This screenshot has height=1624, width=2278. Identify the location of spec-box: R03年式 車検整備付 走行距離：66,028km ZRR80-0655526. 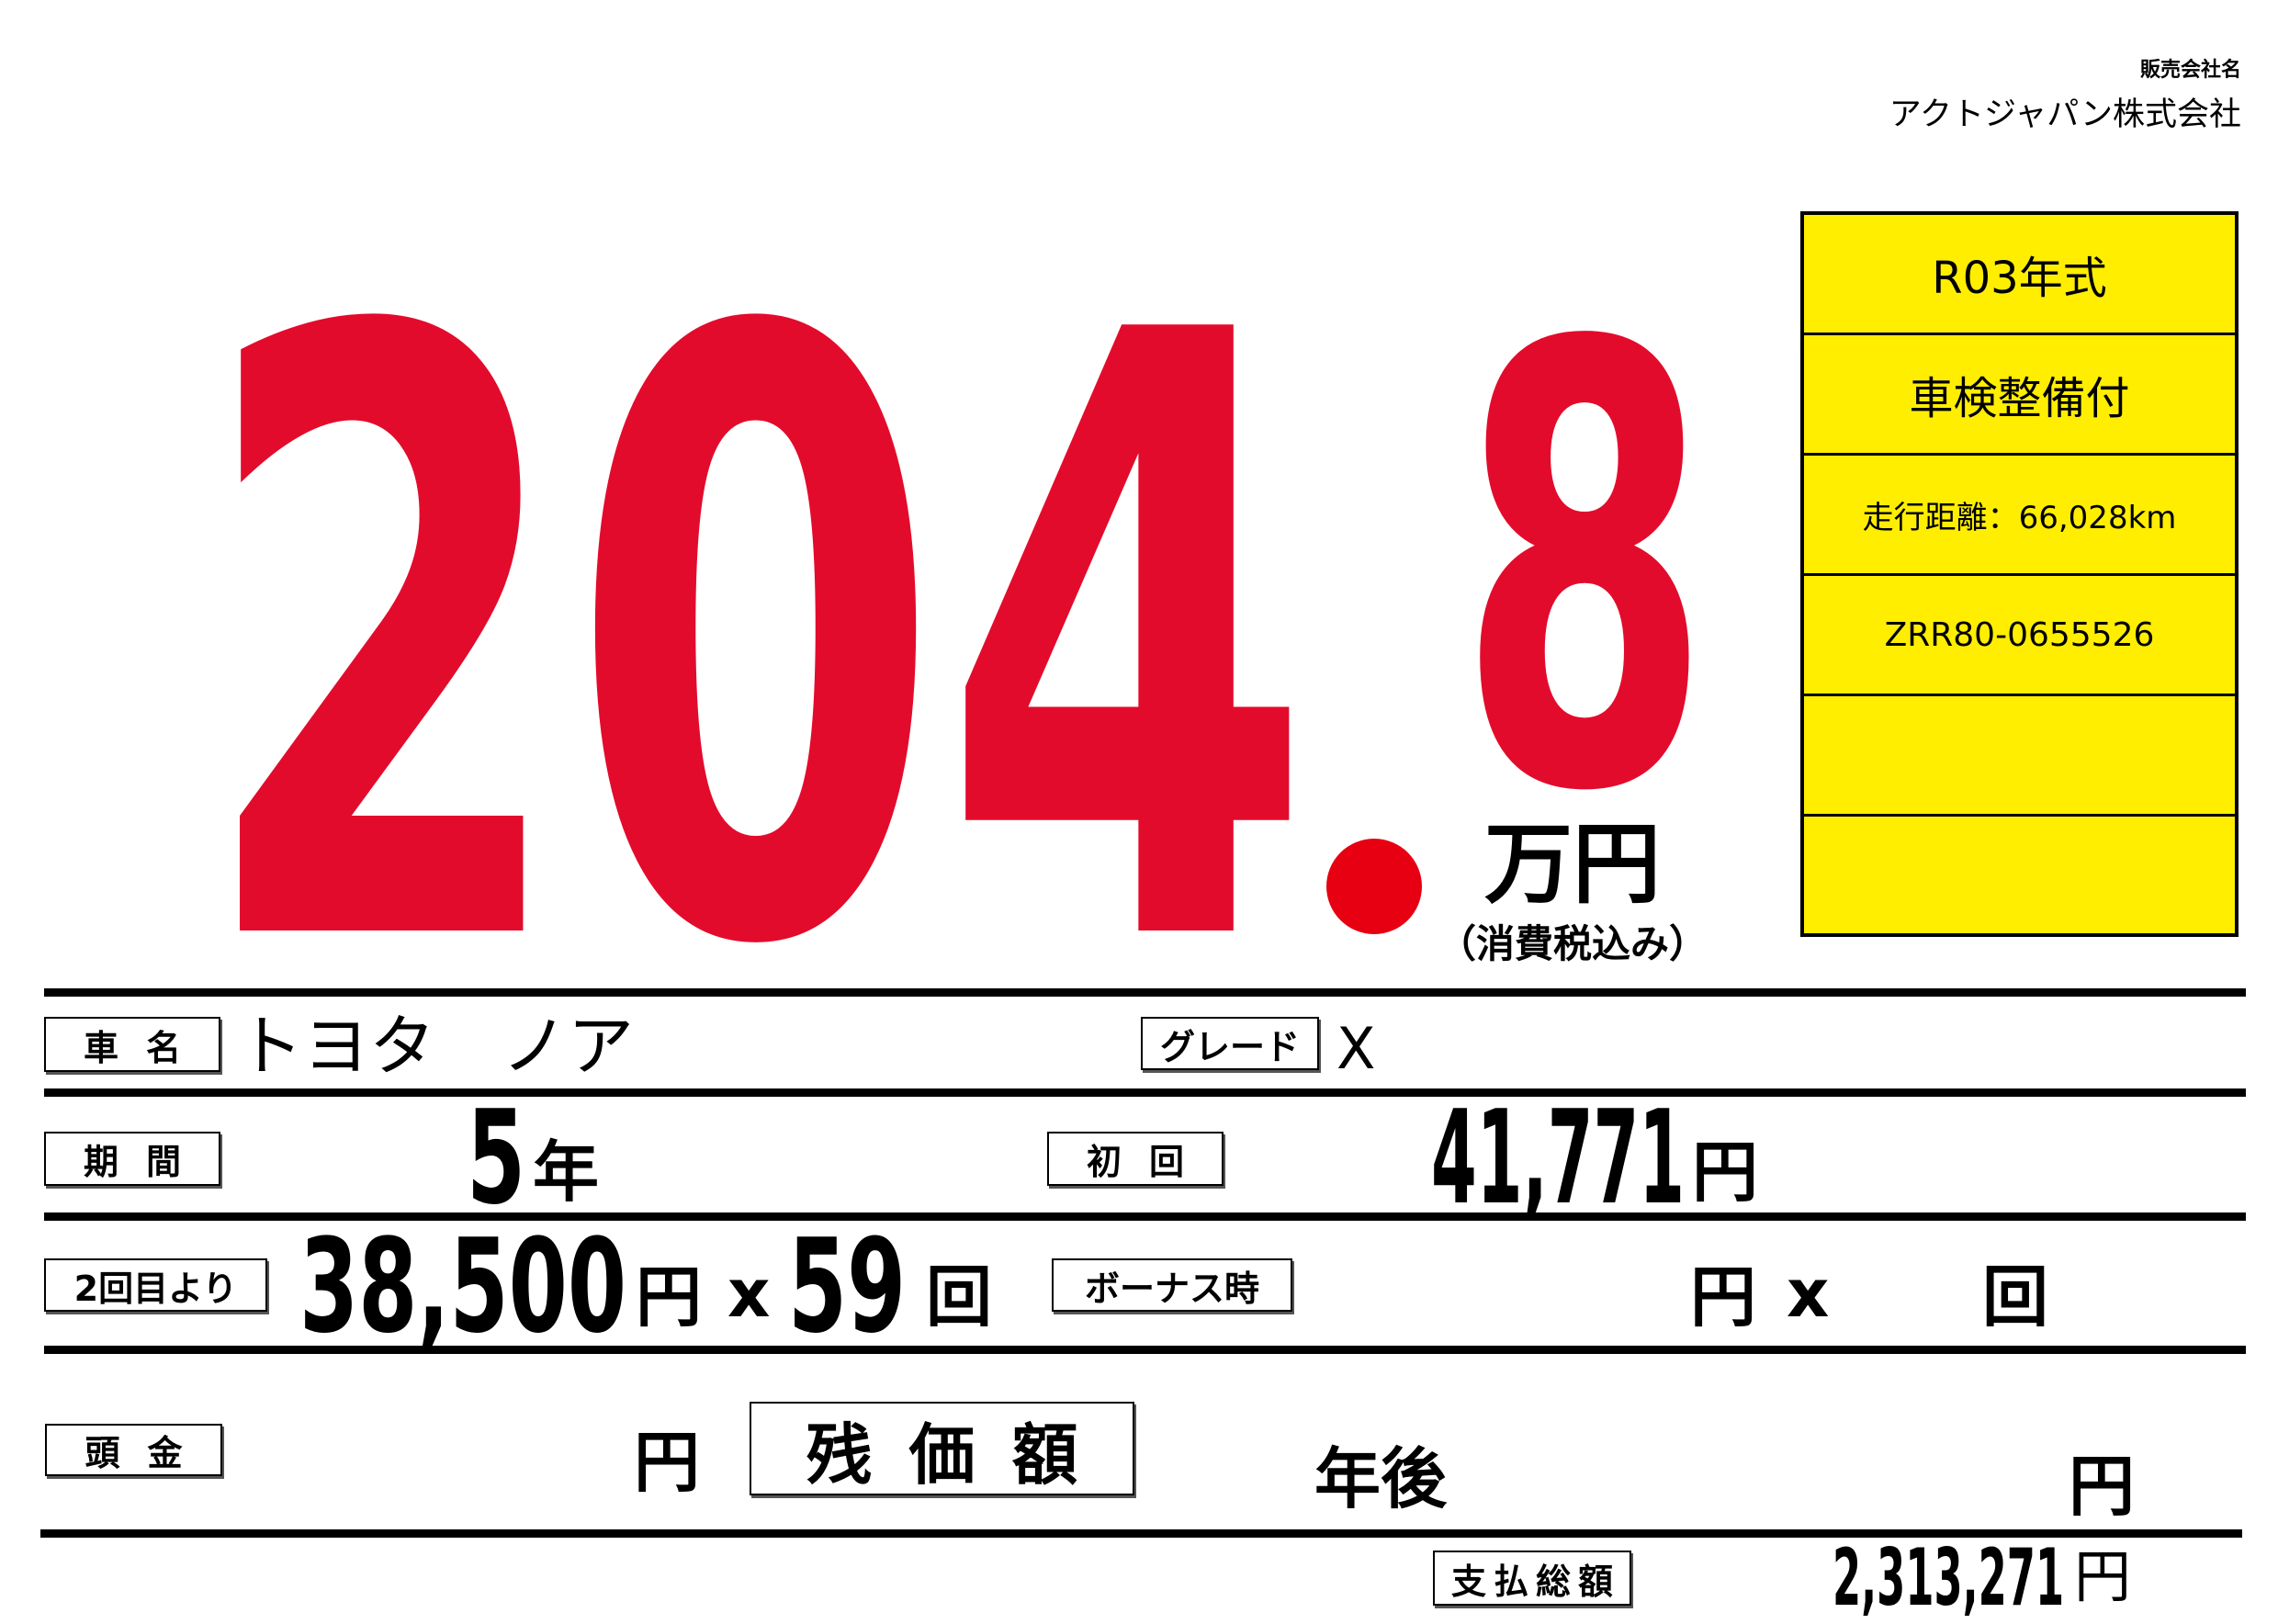
(2019, 574).